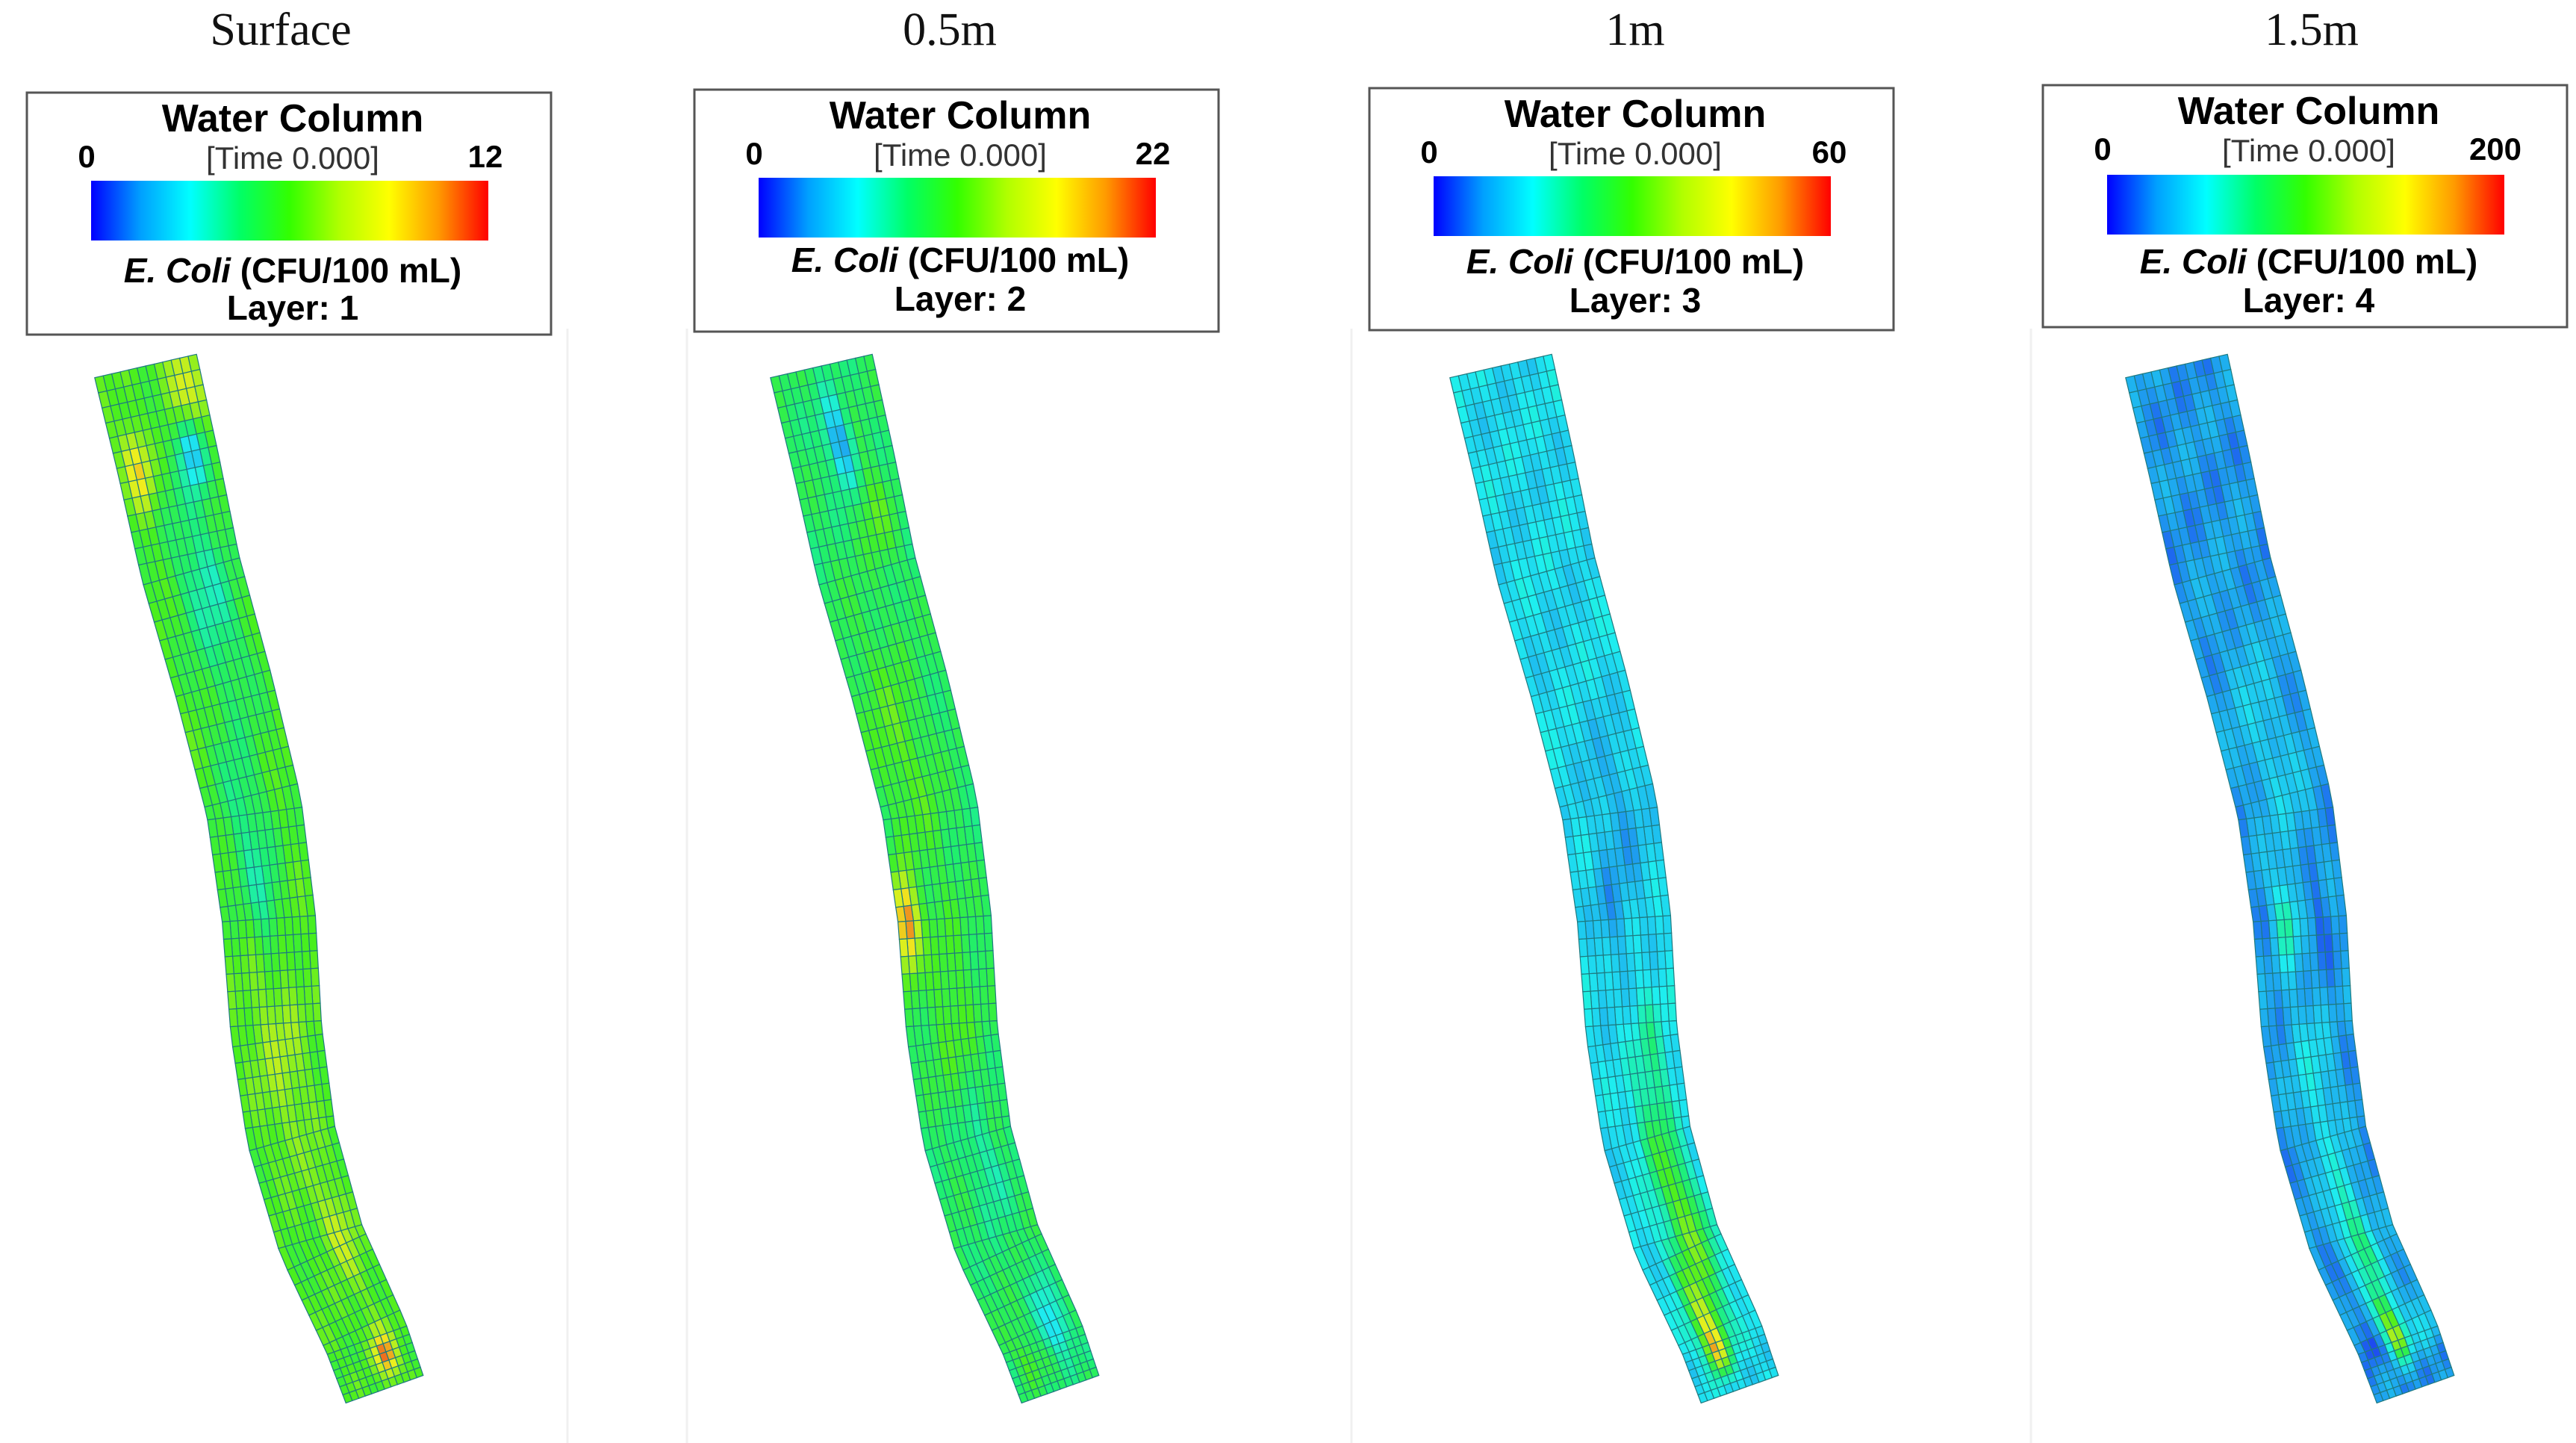  Describe the element at coordinates (292, 308) in the screenshot. I see `legend-layer-label: Layer: 1` at that location.